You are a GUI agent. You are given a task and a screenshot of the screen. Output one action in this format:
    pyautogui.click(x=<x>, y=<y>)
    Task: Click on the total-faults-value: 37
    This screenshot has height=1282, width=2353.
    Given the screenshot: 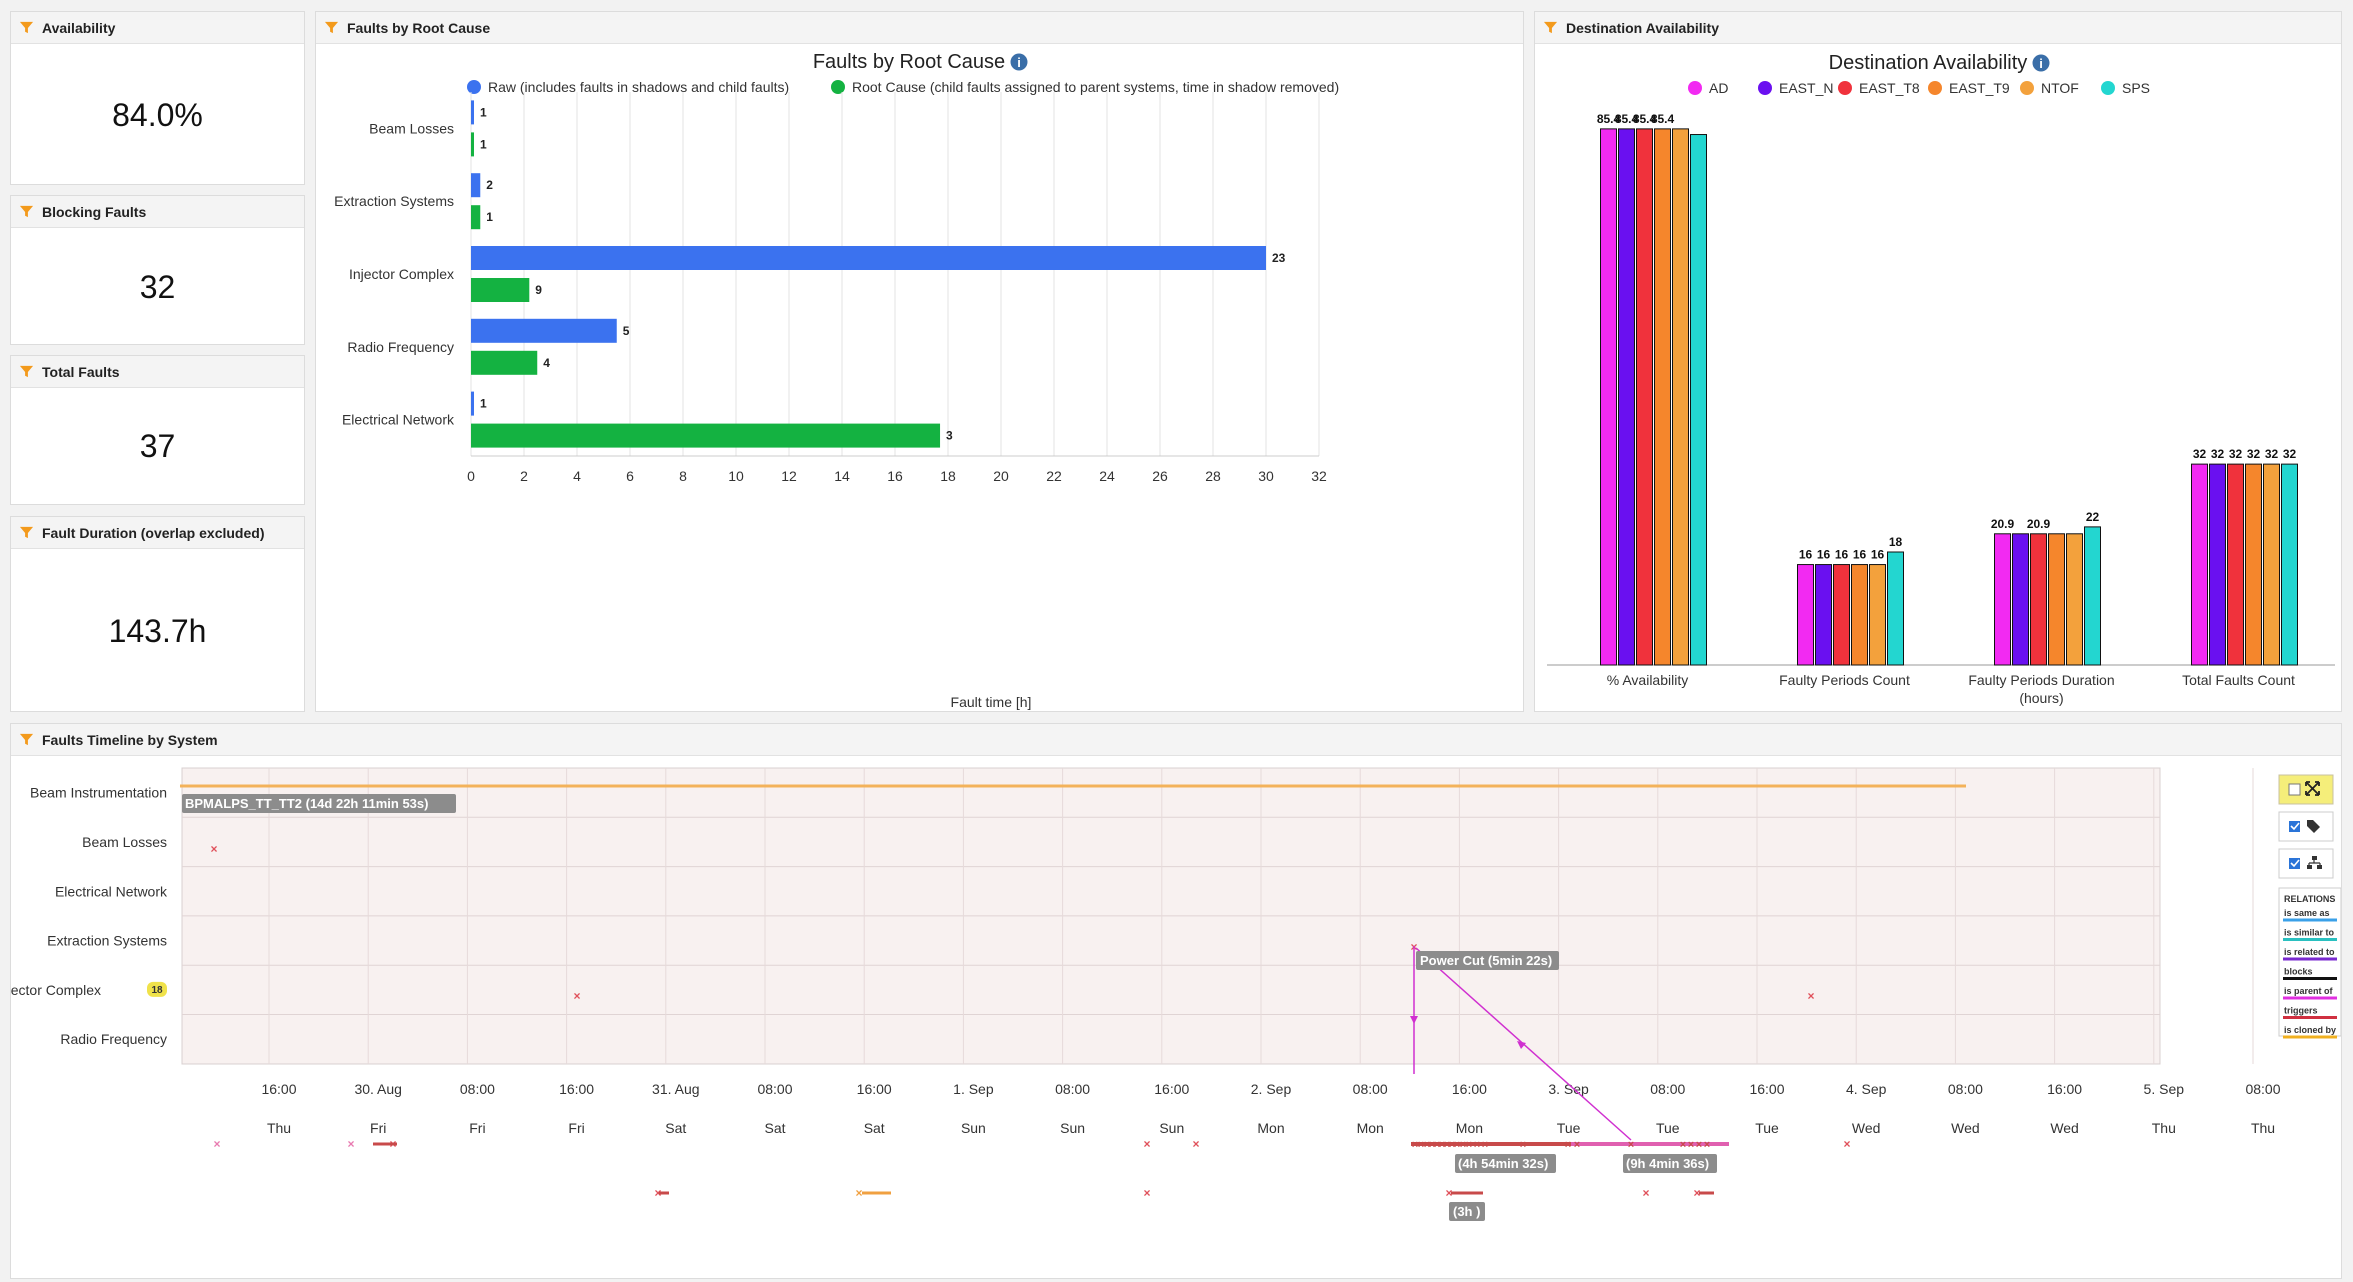 What is the action you would take?
    pyautogui.click(x=157, y=446)
    